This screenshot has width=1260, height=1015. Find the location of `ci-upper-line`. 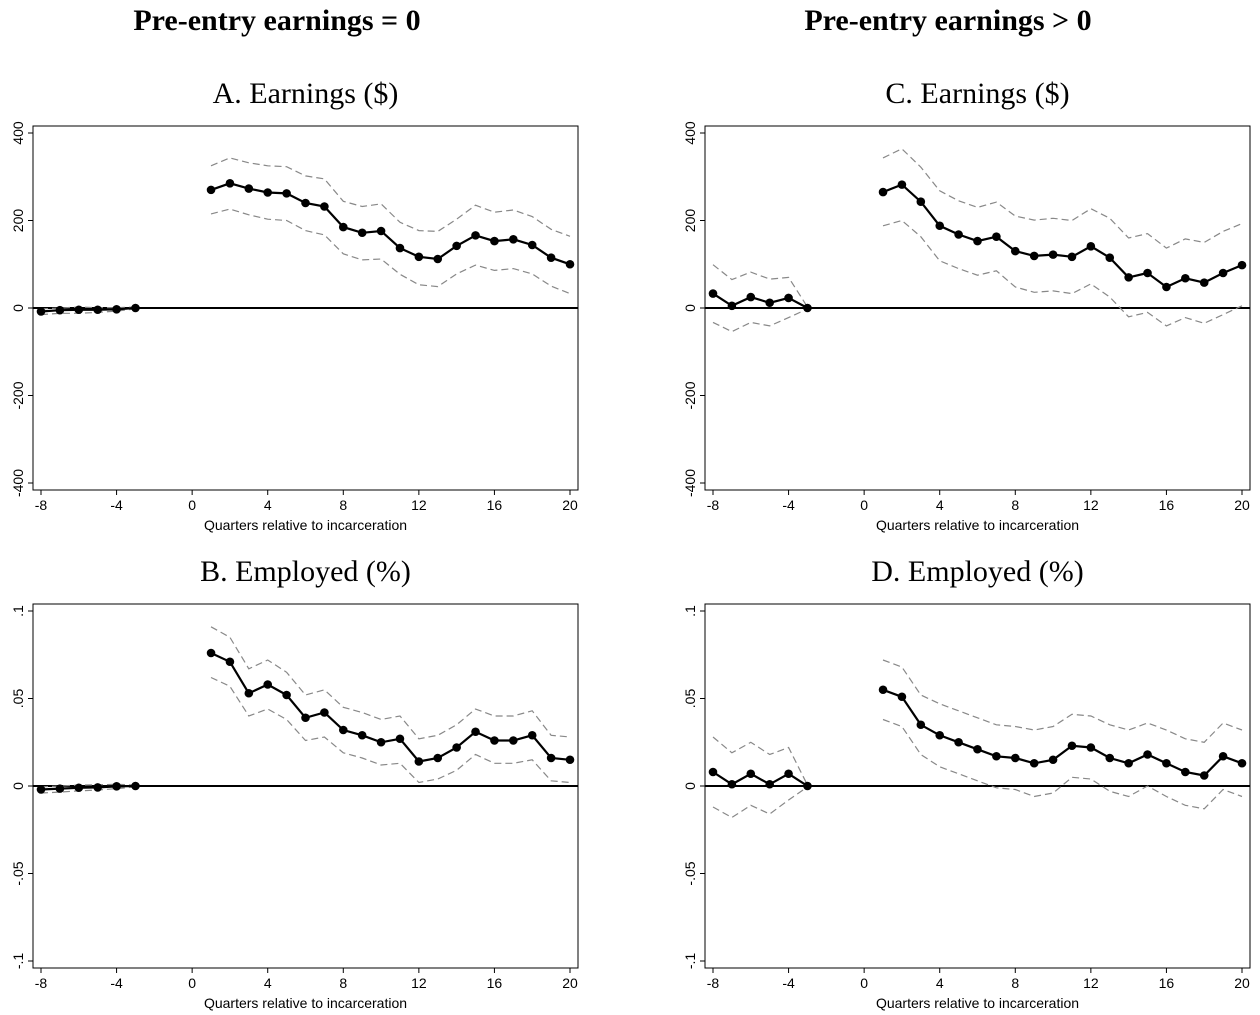

ci-upper-line is located at coordinates (1062, 198).